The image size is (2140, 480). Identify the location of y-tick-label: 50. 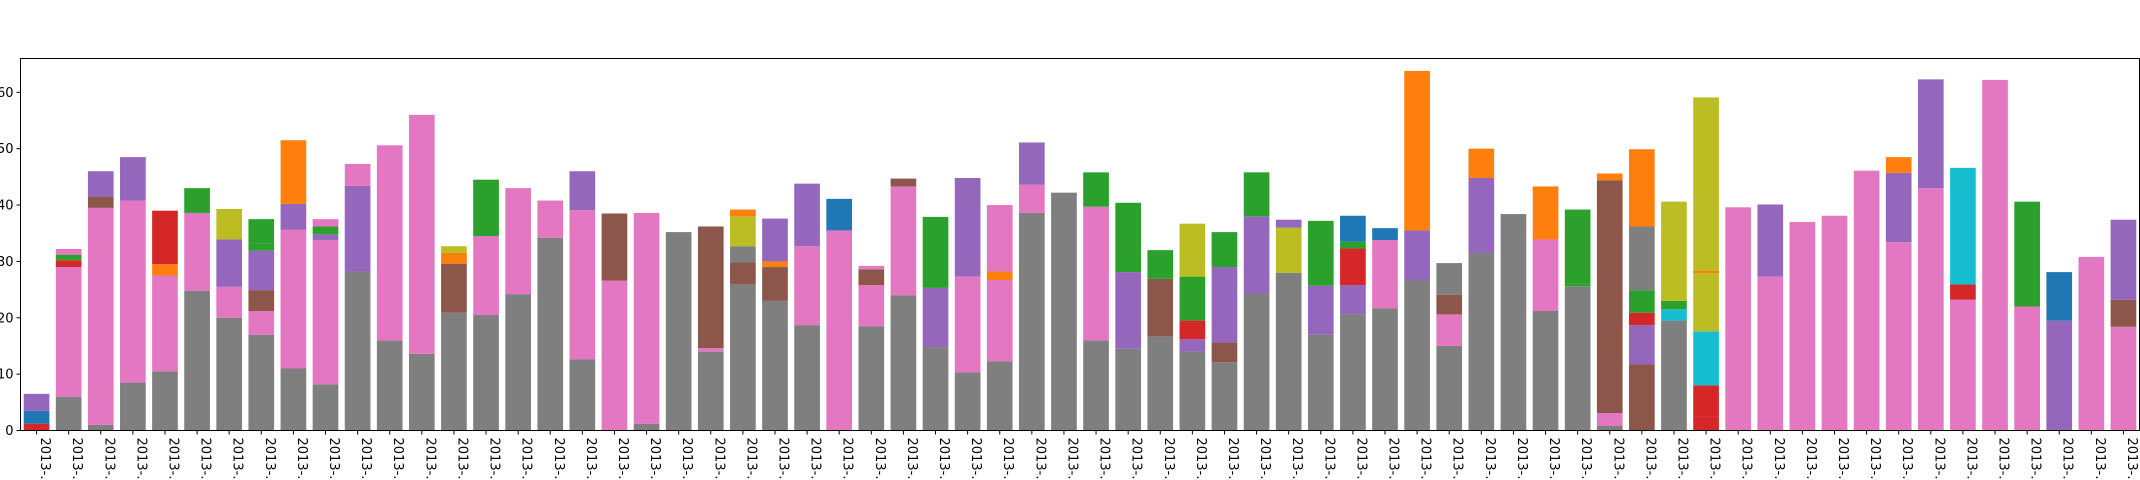
(7, 149).